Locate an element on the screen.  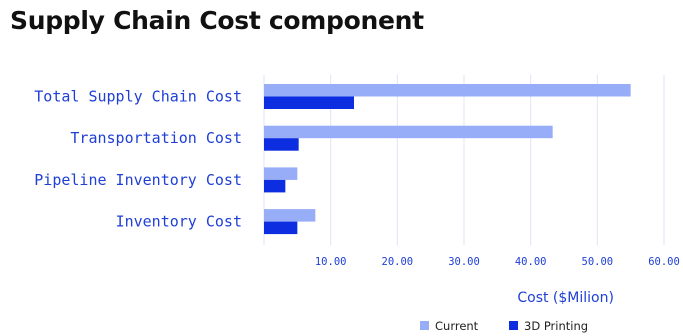
x-tick-label: 40.00 is located at coordinates (531, 262).